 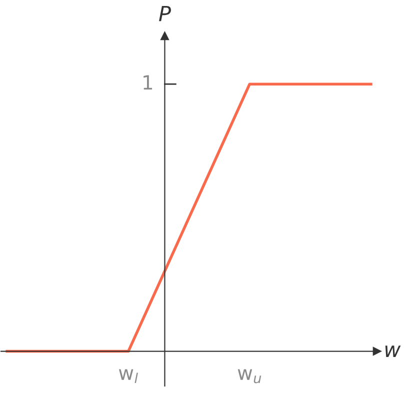 I want to click on annotation: 1, so click(x=148, y=82).